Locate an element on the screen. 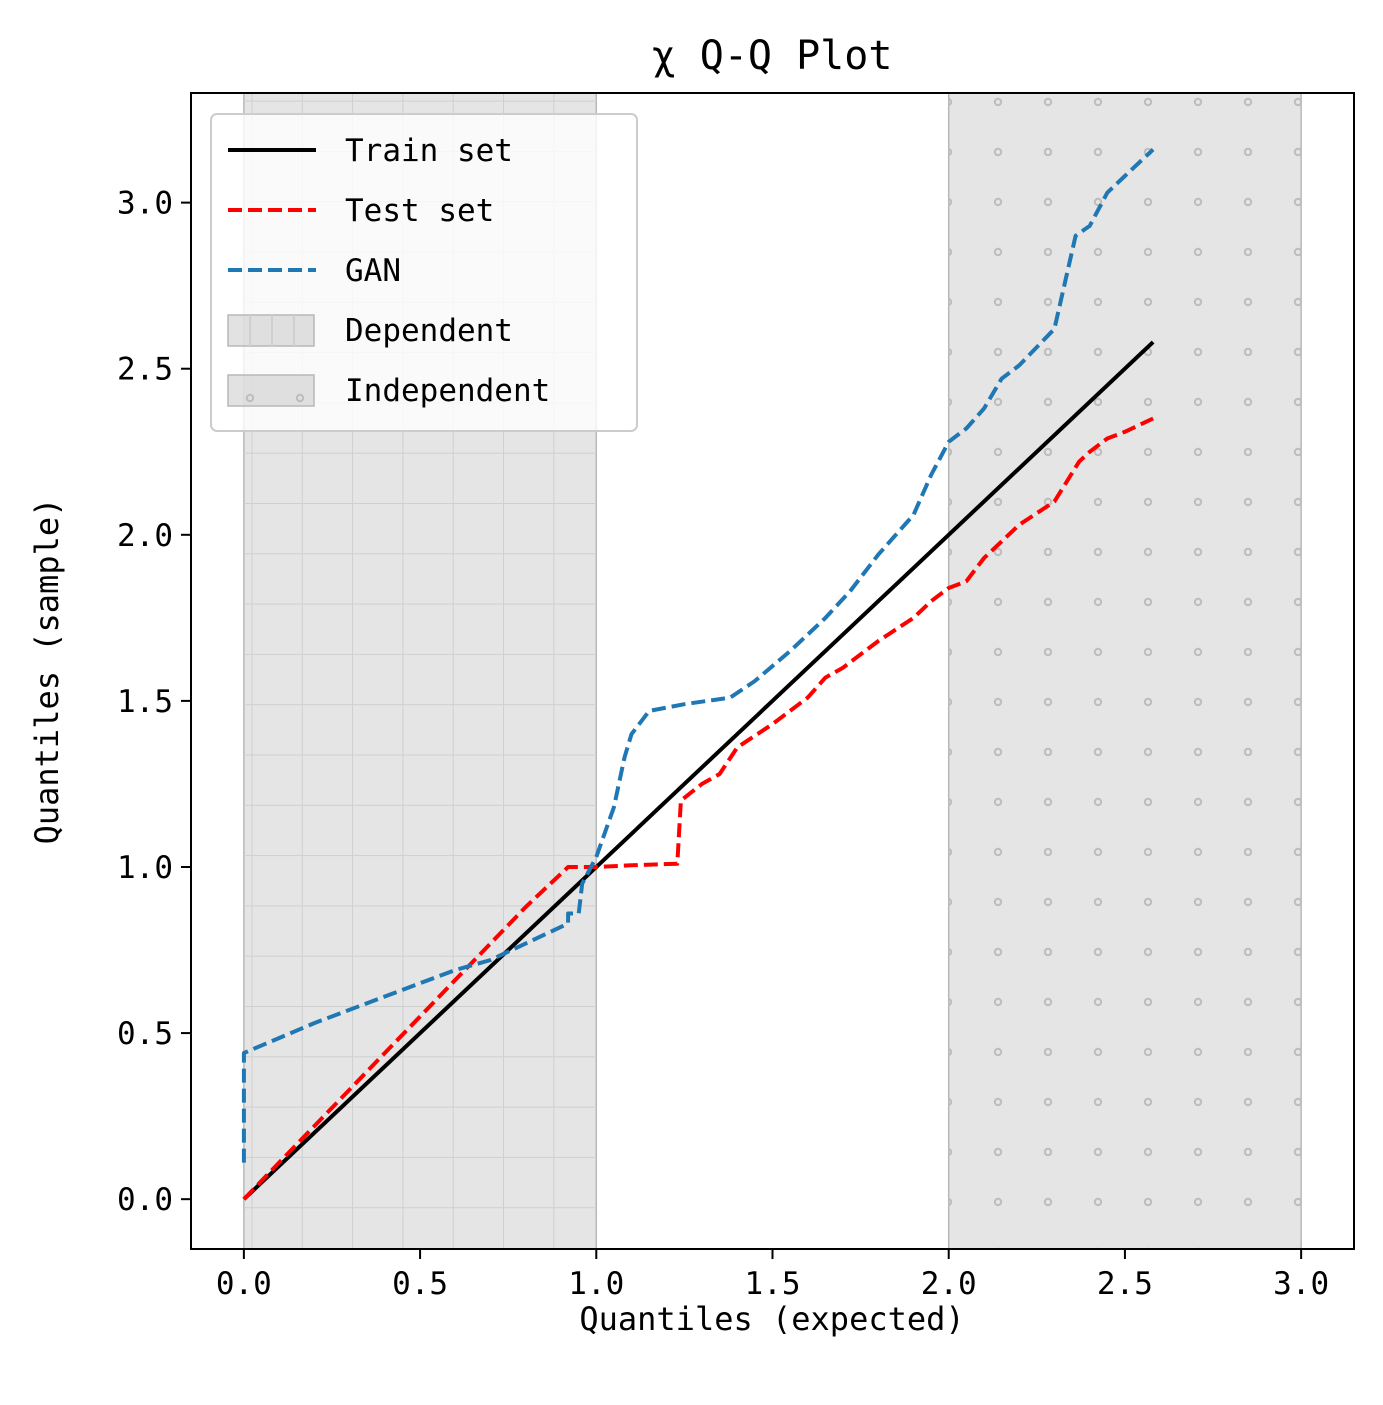  x-tick-label: 0.0 is located at coordinates (244, 1284).